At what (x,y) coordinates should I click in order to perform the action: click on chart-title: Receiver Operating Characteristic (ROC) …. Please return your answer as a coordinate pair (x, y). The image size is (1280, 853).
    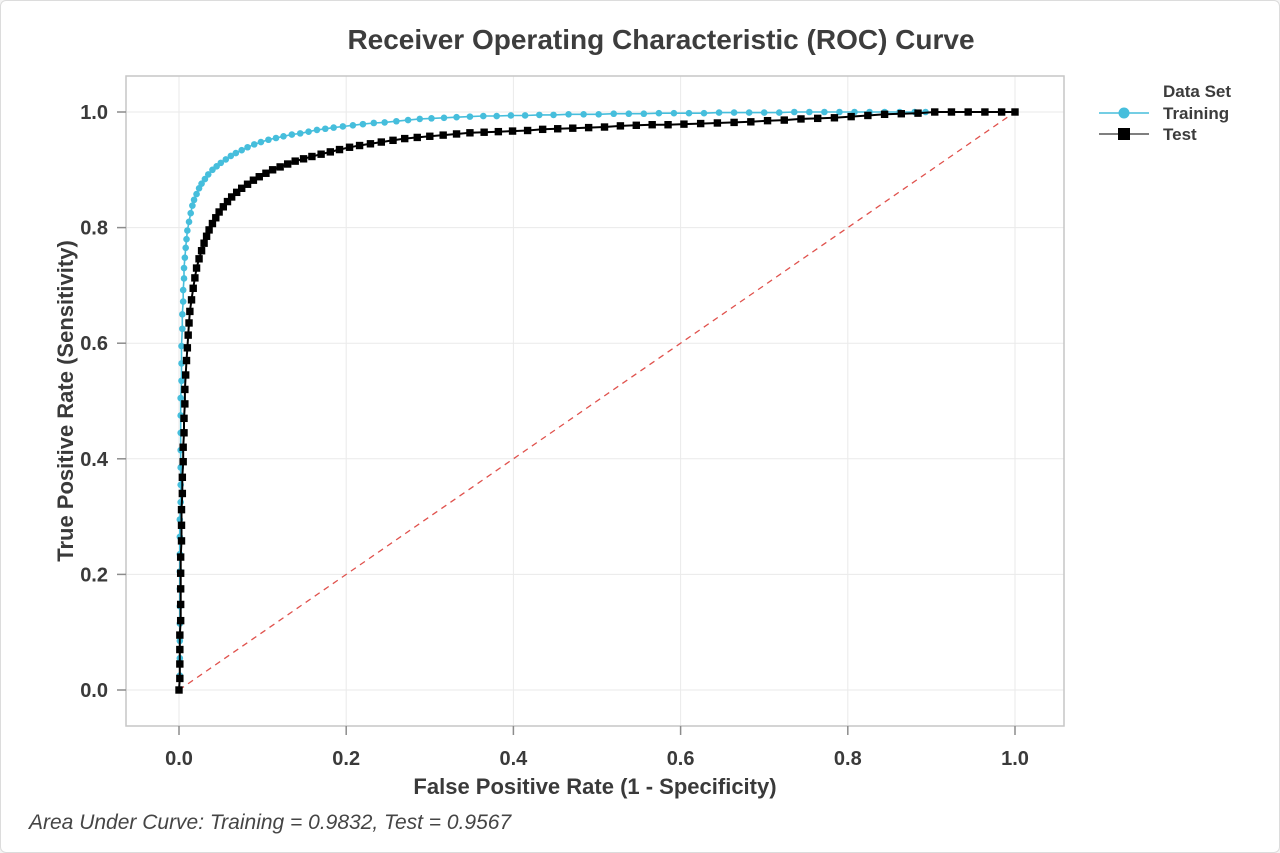
    Looking at the image, I should click on (660, 39).